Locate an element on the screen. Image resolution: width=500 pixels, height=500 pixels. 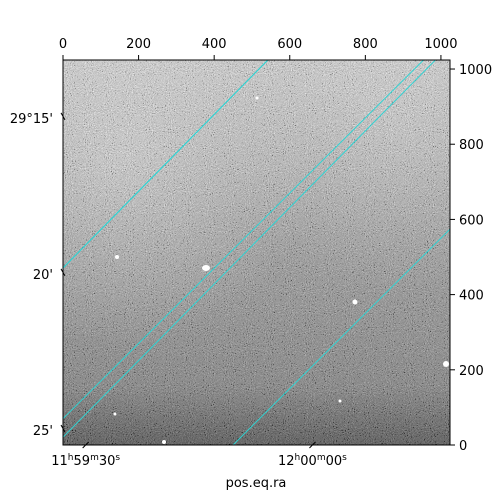
y-tick-label: 1000 is located at coordinates (475, 70).